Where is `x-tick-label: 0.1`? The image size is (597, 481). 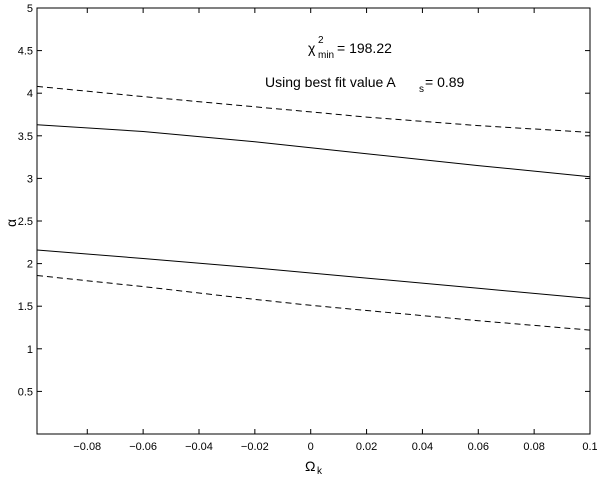
x-tick-label: 0.1 is located at coordinates (589, 447).